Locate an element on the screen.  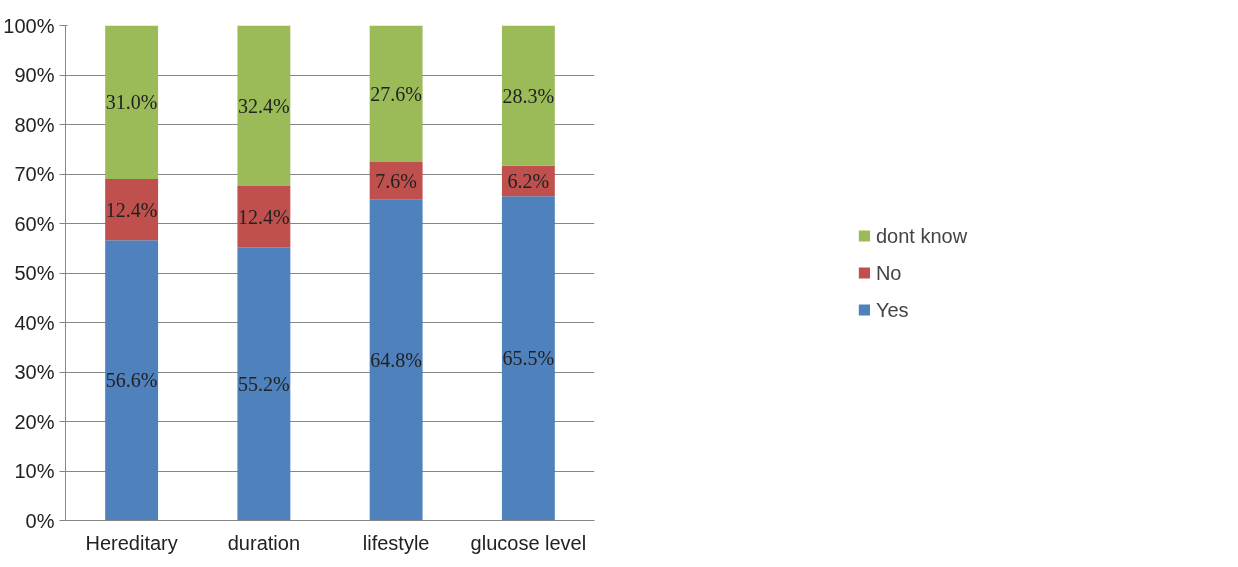
x-tick-label: duration is located at coordinates (264, 542).